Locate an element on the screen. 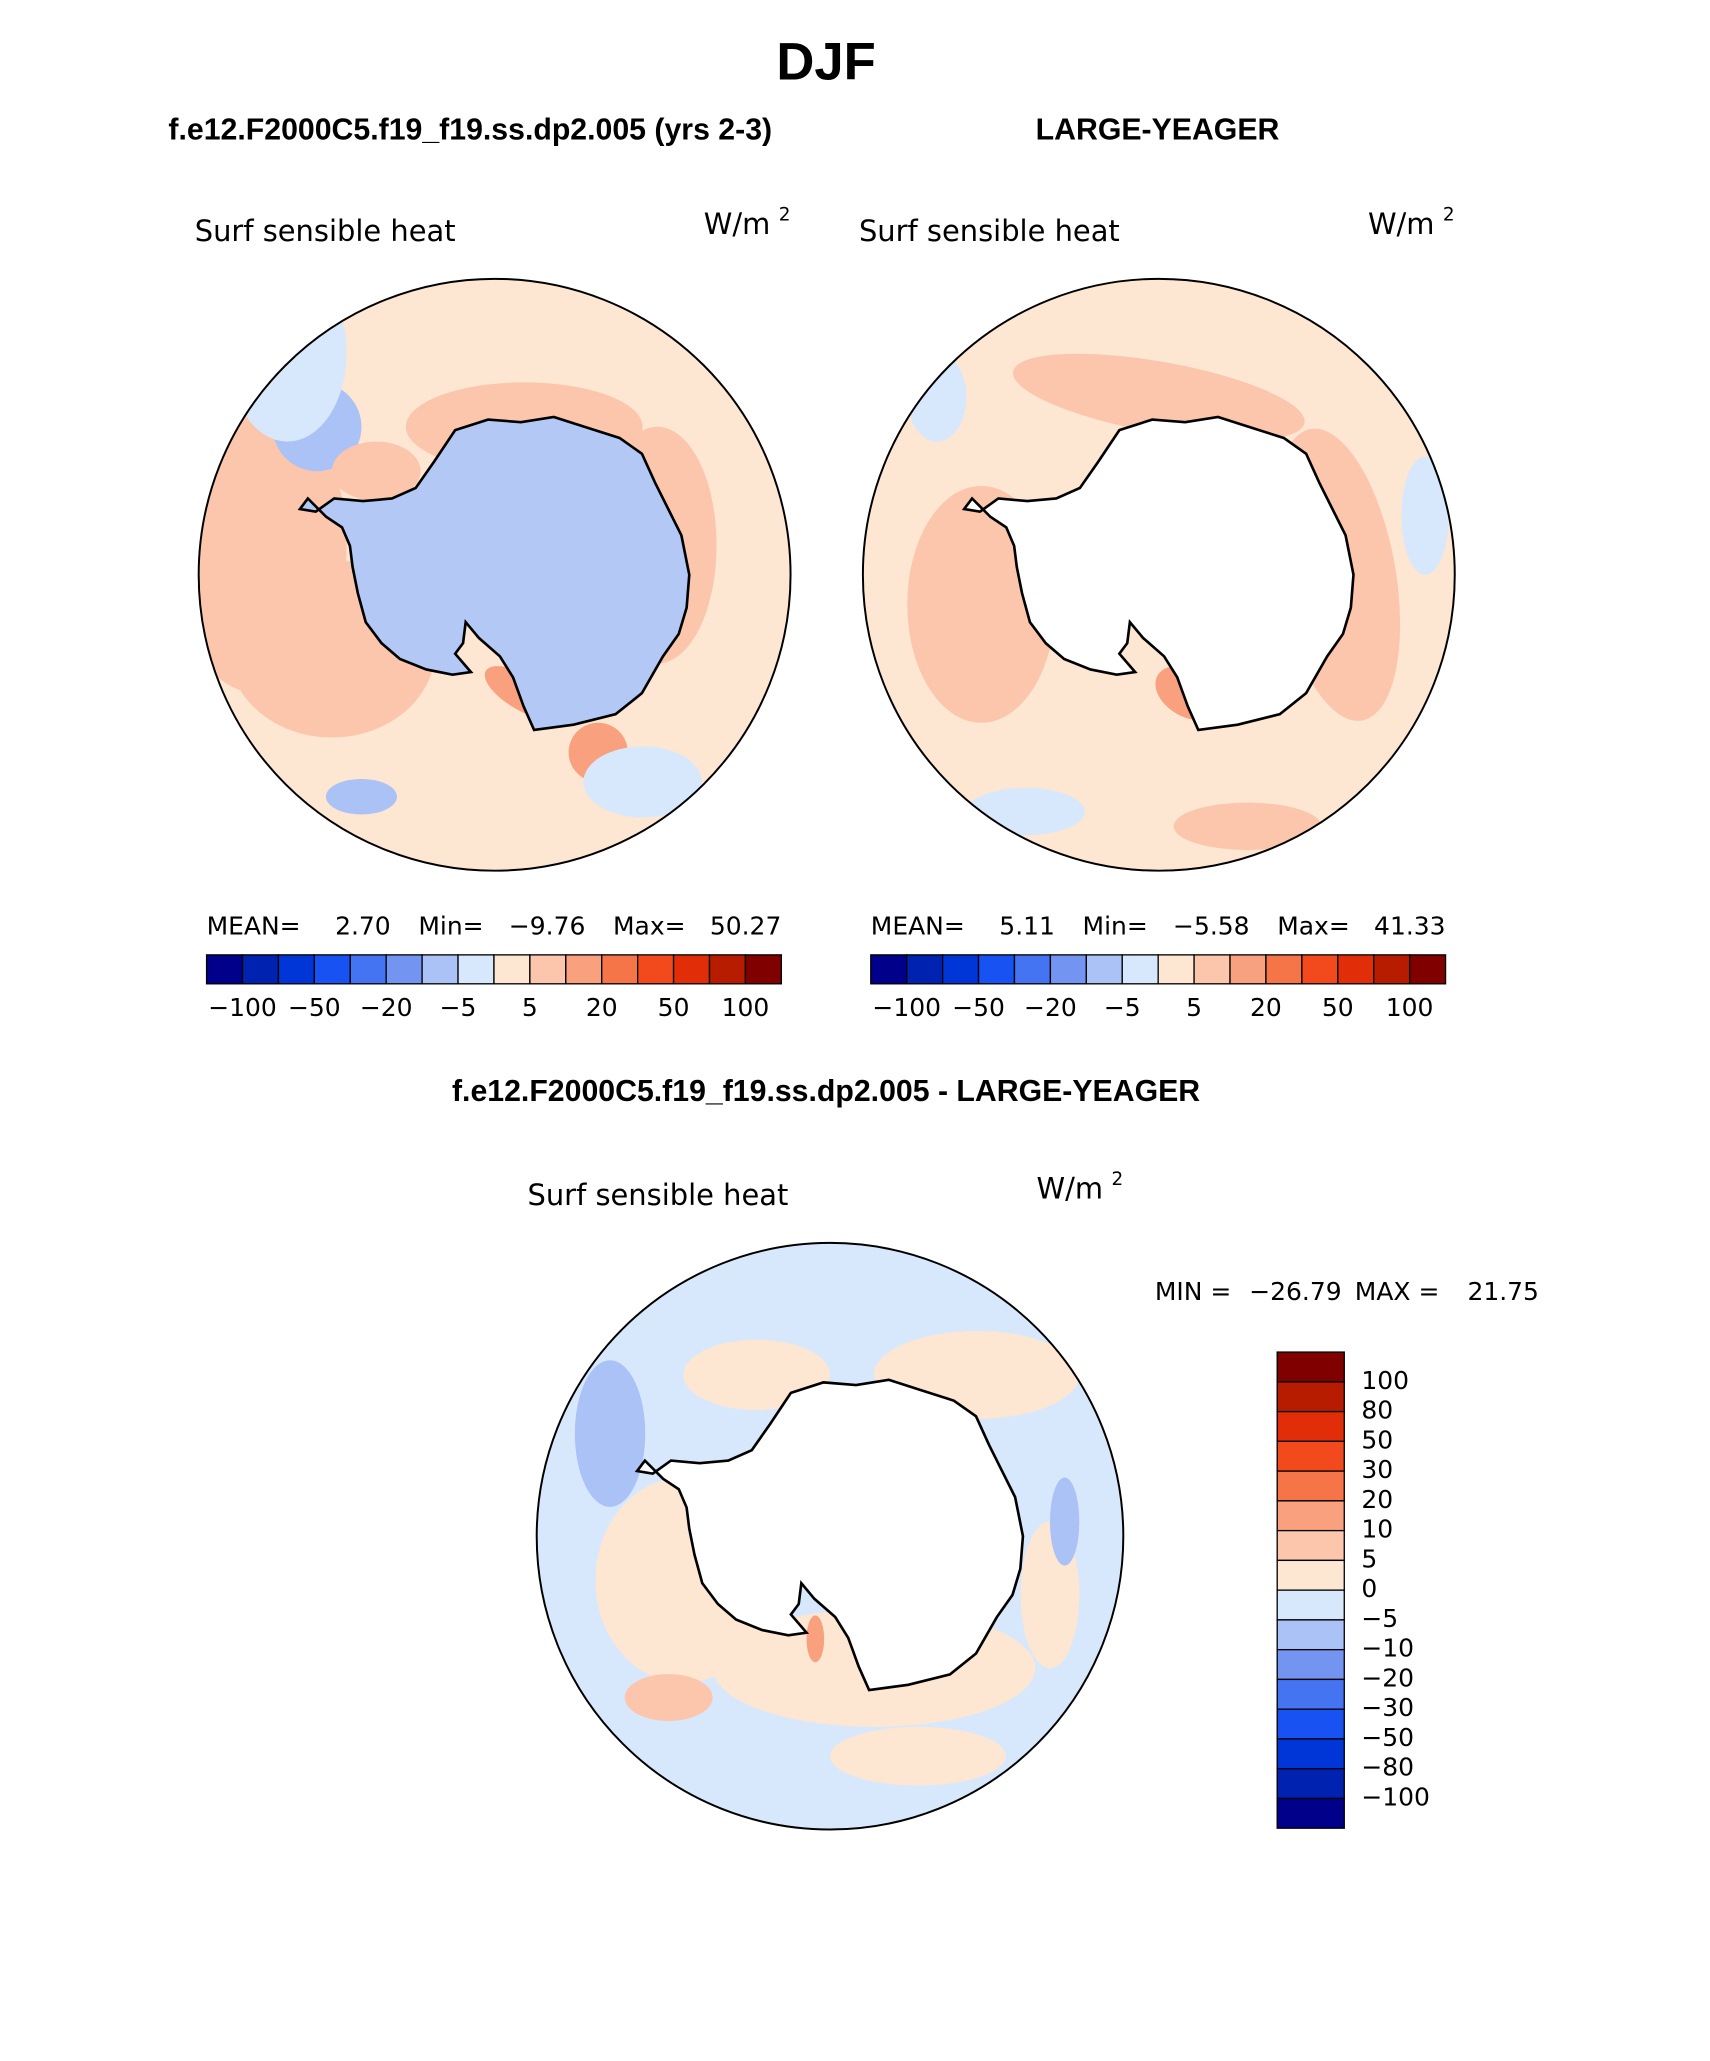  stat-value: −9.76 is located at coordinates (547, 925).